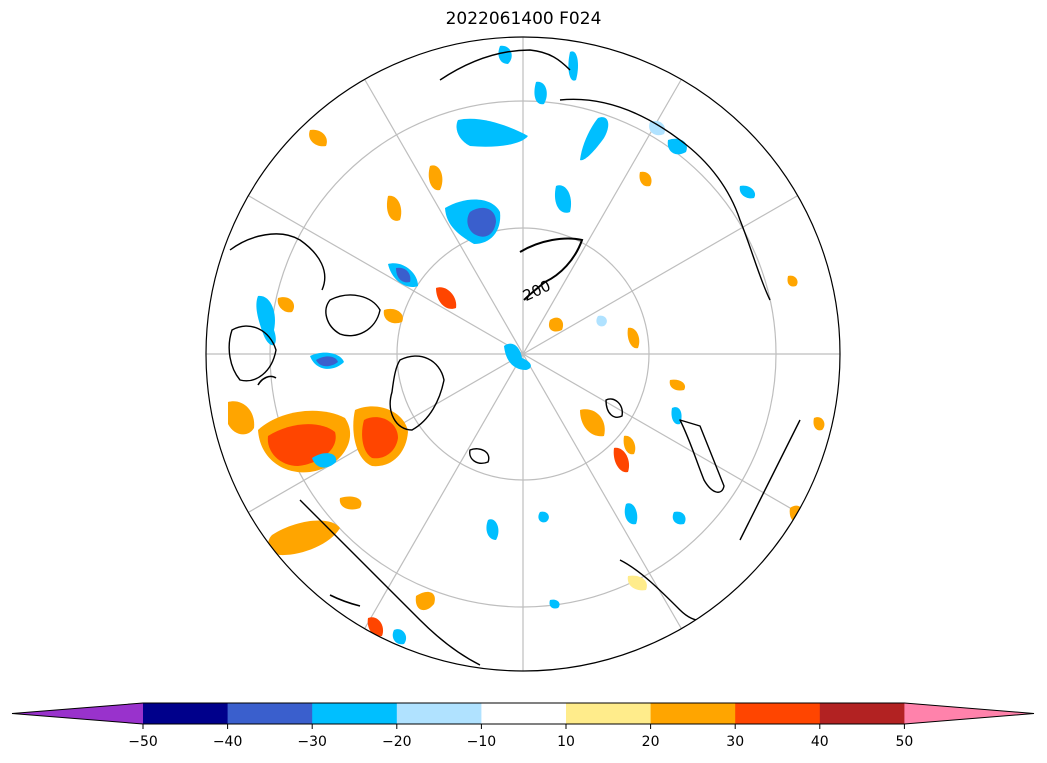 The height and width of the screenshot is (763, 1047). I want to click on iceland, so click(479, 456).